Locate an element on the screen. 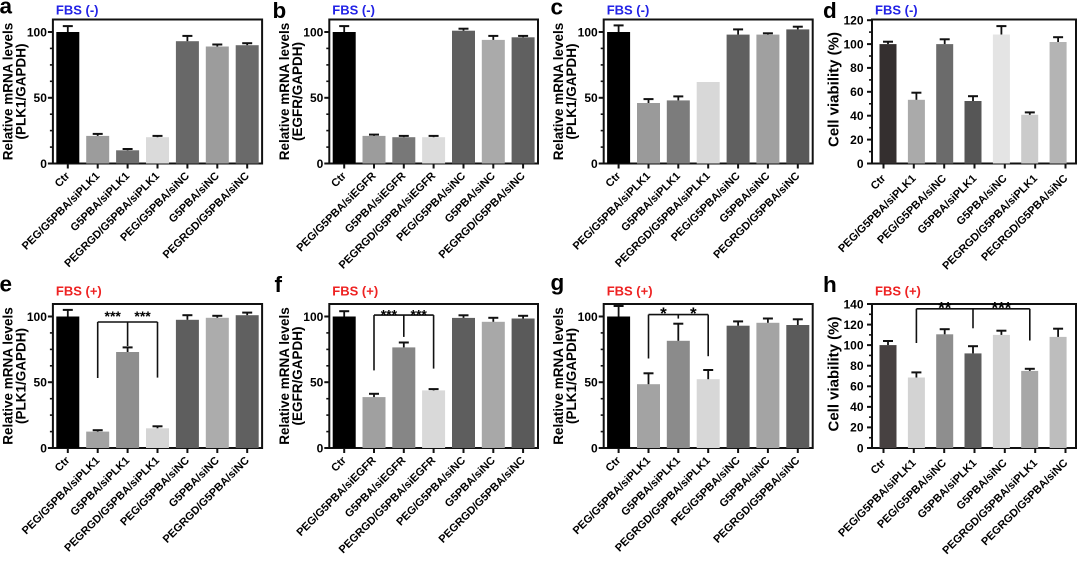  svg-text: f is located at coordinates (279, 284).